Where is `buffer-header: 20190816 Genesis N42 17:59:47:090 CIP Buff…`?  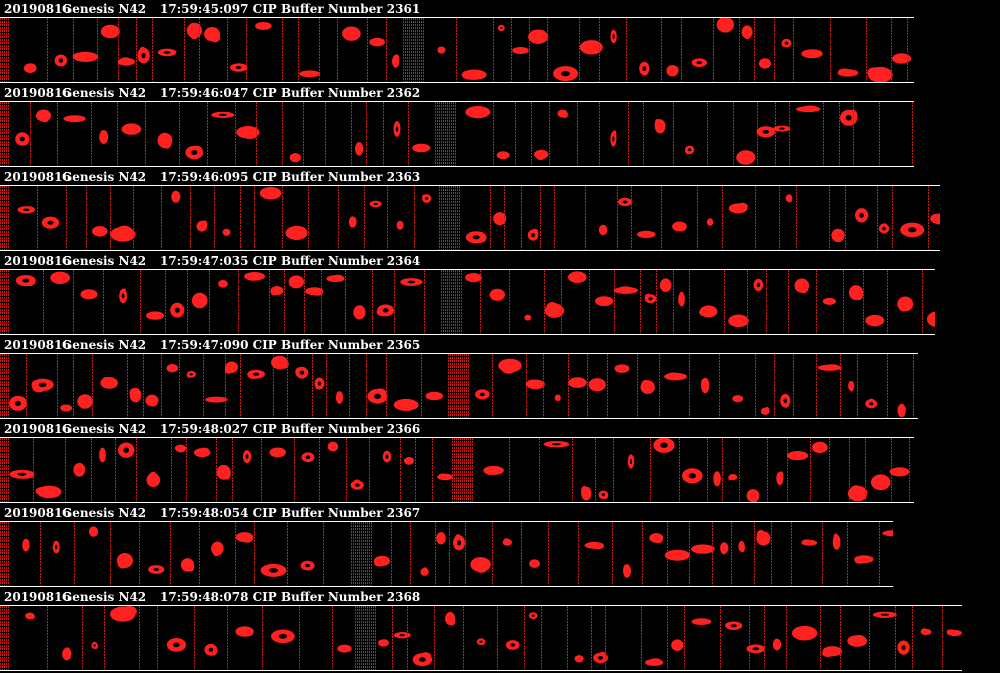
buffer-header: 20190816 Genesis N42 17:59:47:090 CIP Buff… is located at coordinates (500, 344).